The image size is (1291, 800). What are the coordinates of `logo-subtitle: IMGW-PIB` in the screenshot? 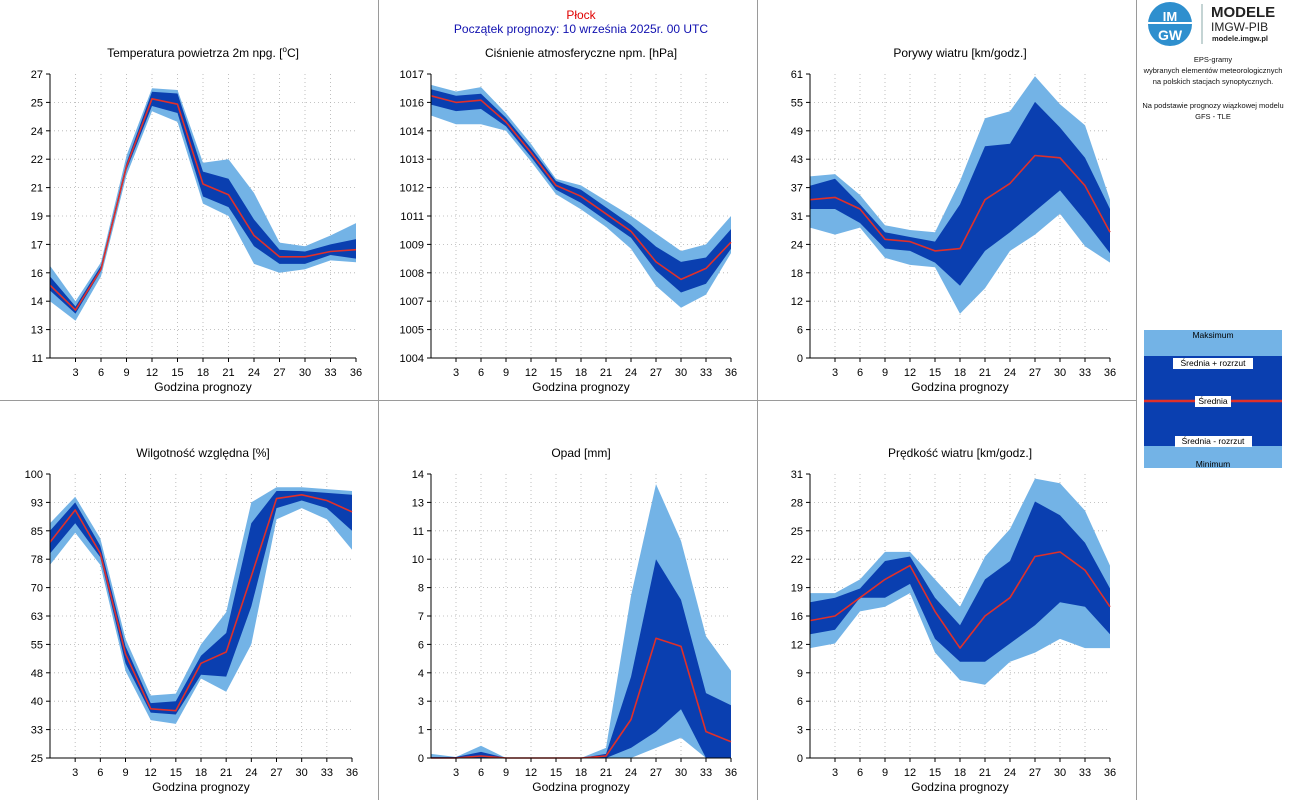 It's located at (1239, 27).